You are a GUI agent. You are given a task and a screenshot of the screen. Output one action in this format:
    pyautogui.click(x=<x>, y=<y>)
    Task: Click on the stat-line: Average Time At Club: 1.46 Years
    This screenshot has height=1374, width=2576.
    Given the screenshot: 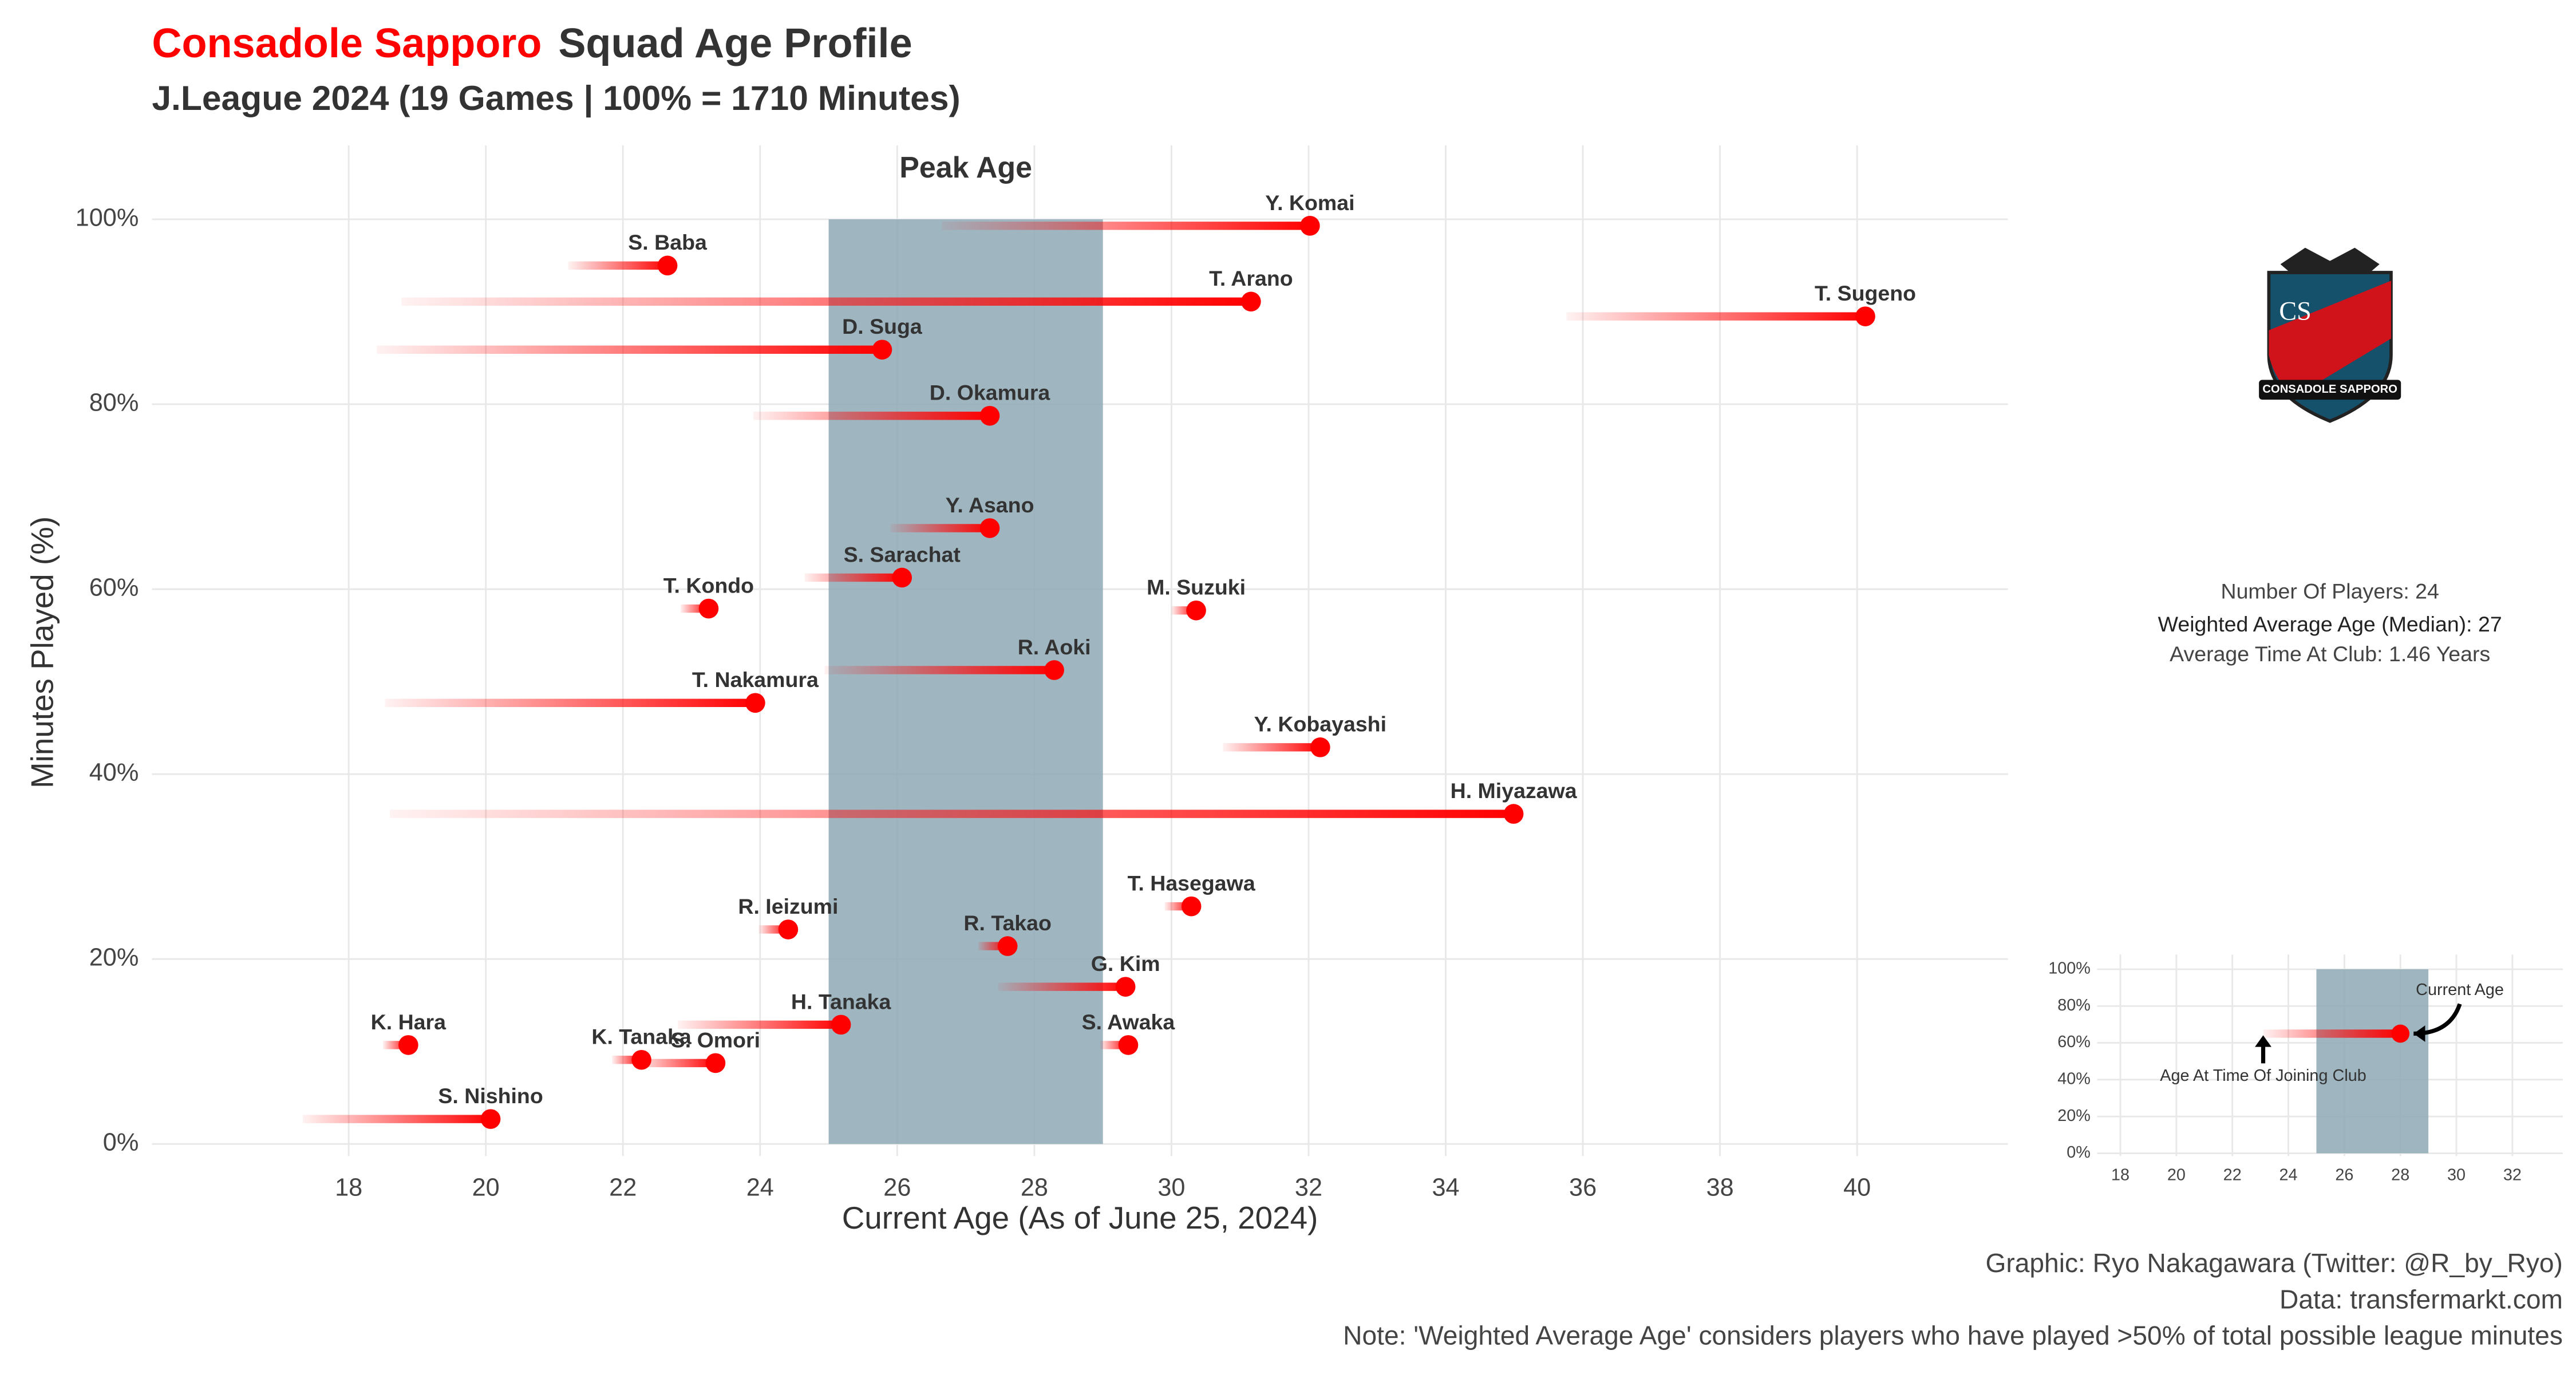 What is the action you would take?
    pyautogui.click(x=2330, y=654)
    